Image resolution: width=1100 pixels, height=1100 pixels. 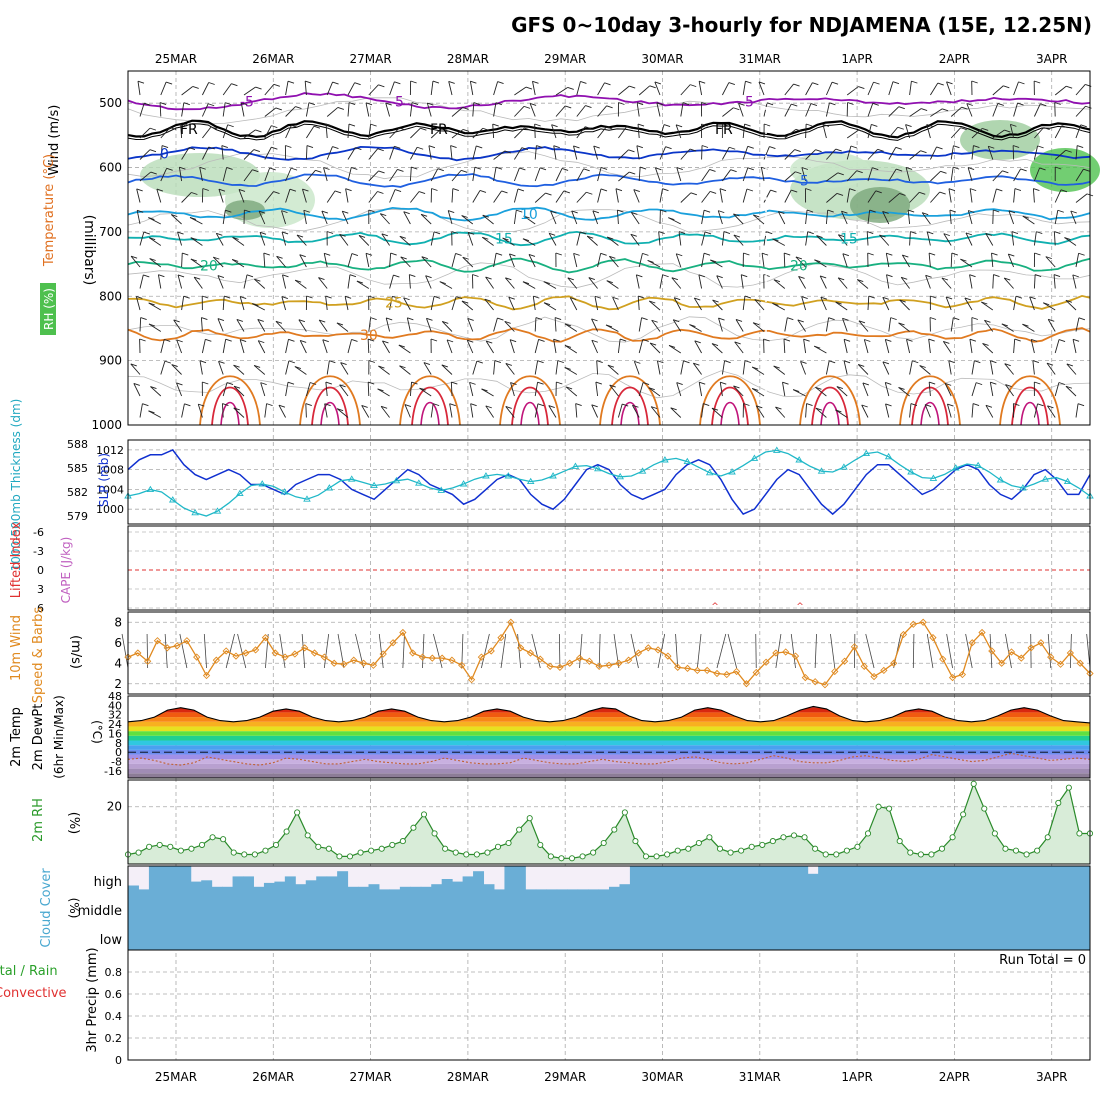 What do you see at coordinates (48, 309) in the screenshot?
I see `rh-legend-swatch` at bounding box center [48, 309].